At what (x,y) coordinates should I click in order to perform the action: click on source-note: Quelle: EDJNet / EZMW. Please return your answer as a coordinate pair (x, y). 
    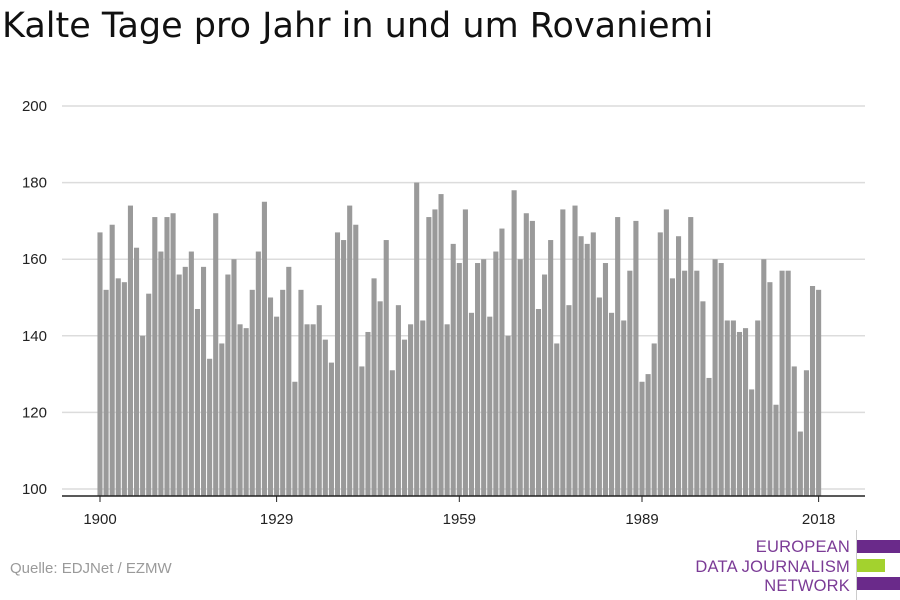
    Looking at the image, I should click on (91, 568).